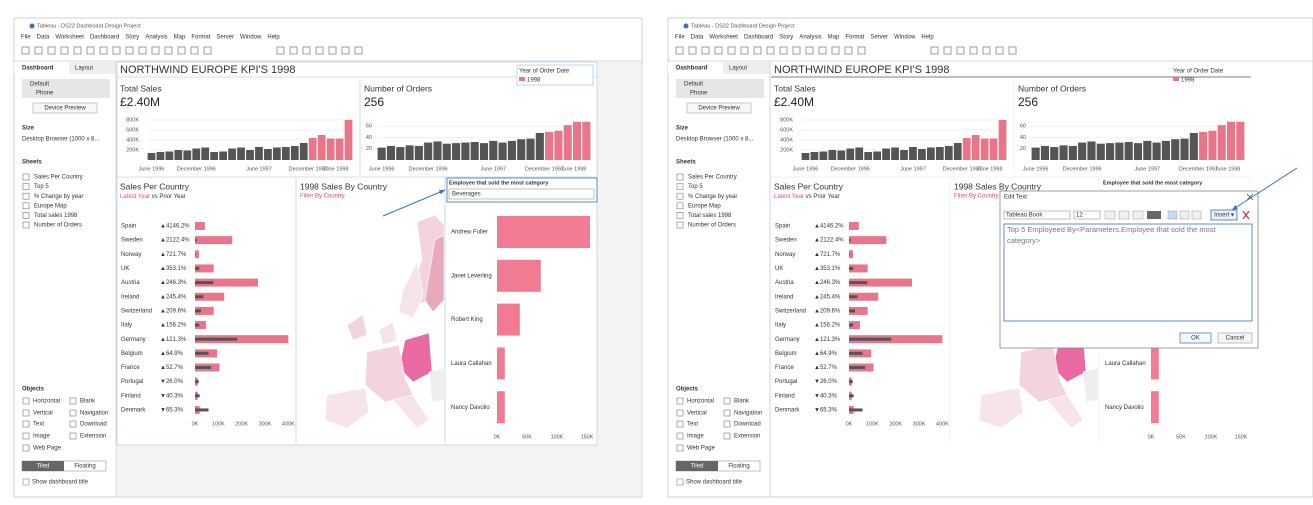 This screenshot has height=505, width=1313. Describe the element at coordinates (697, 38) in the screenshot. I see `menu-item: Data` at that location.